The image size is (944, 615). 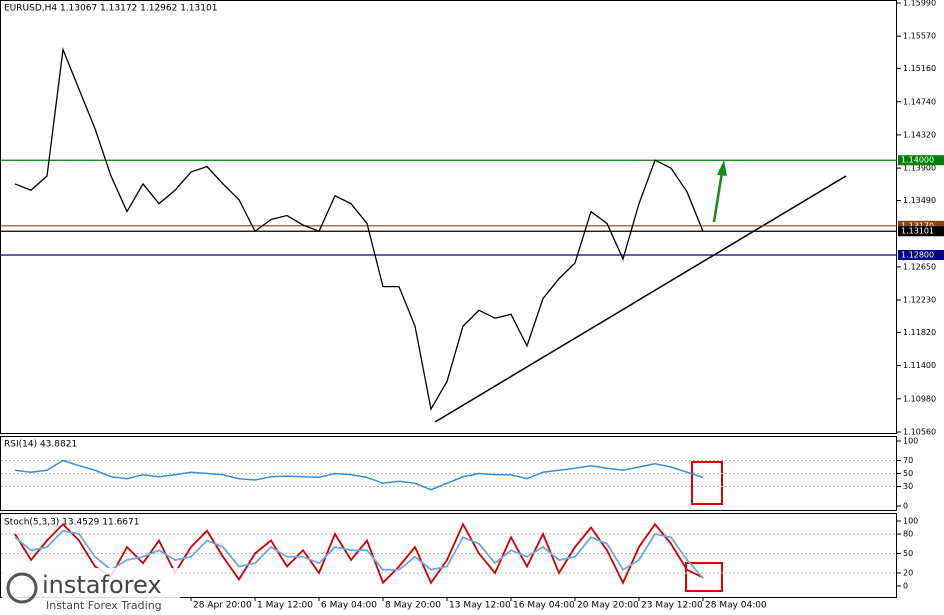 What do you see at coordinates (722, 168) in the screenshot?
I see `arrow-head` at bounding box center [722, 168].